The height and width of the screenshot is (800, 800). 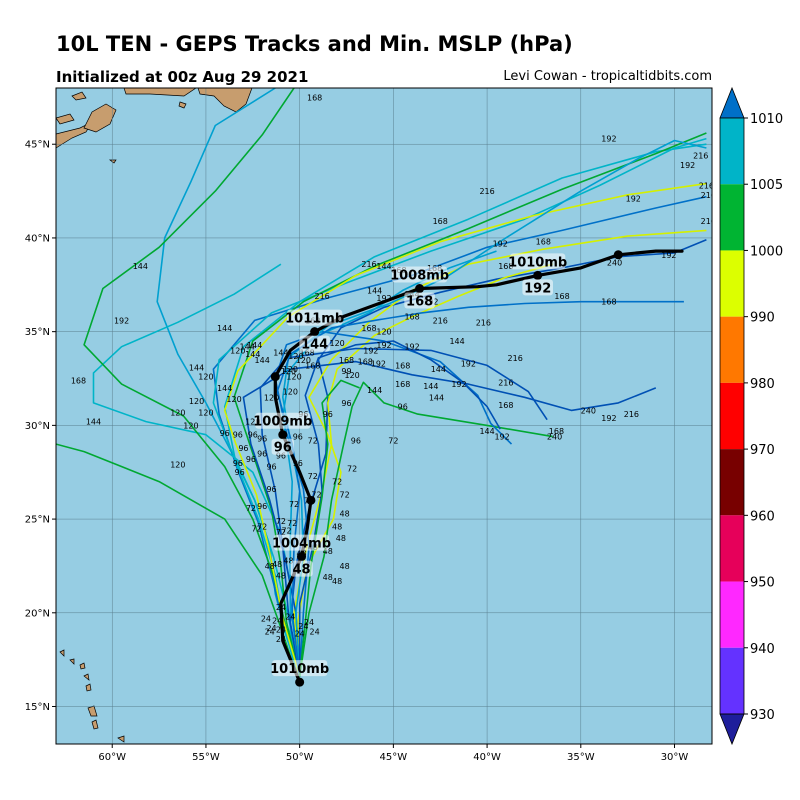 I want to click on mean-hour-label: 48, so click(x=301, y=570).